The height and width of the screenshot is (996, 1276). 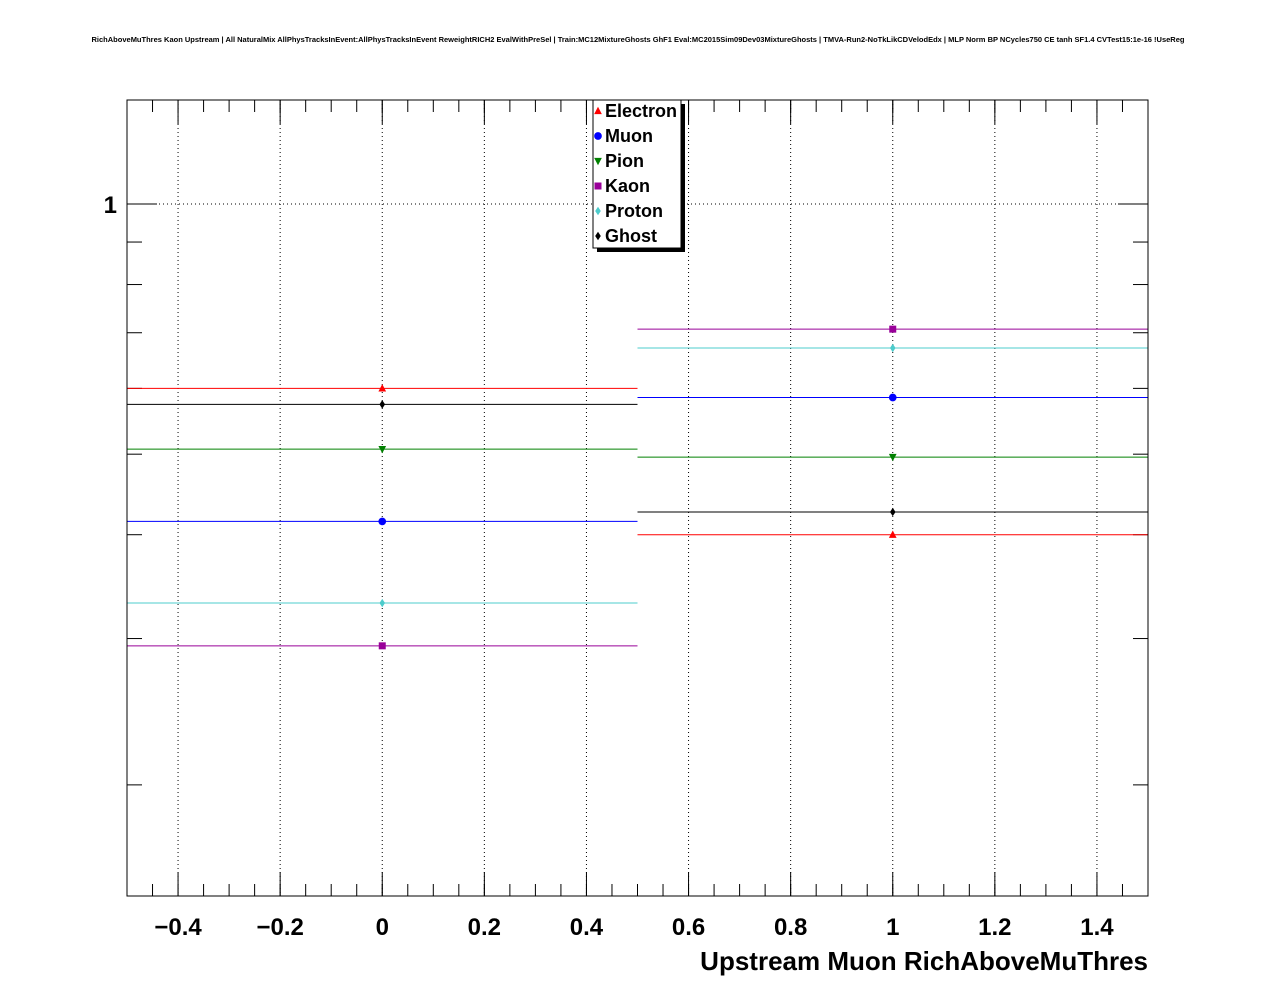 I want to click on series-electron, so click(x=637, y=461).